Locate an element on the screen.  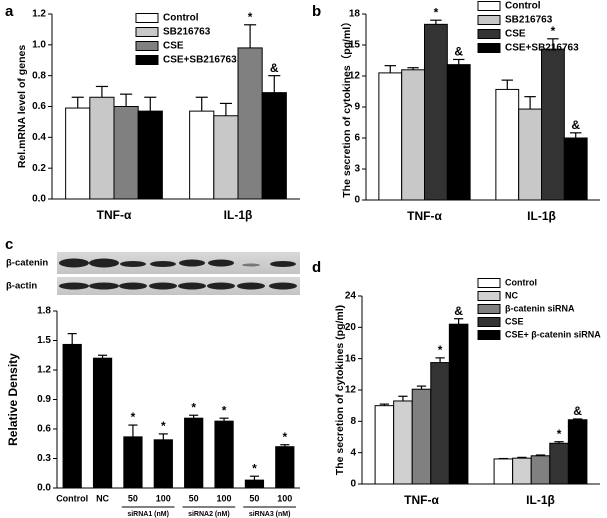
x-tick-label: TNF-α is located at coordinates (421, 500).